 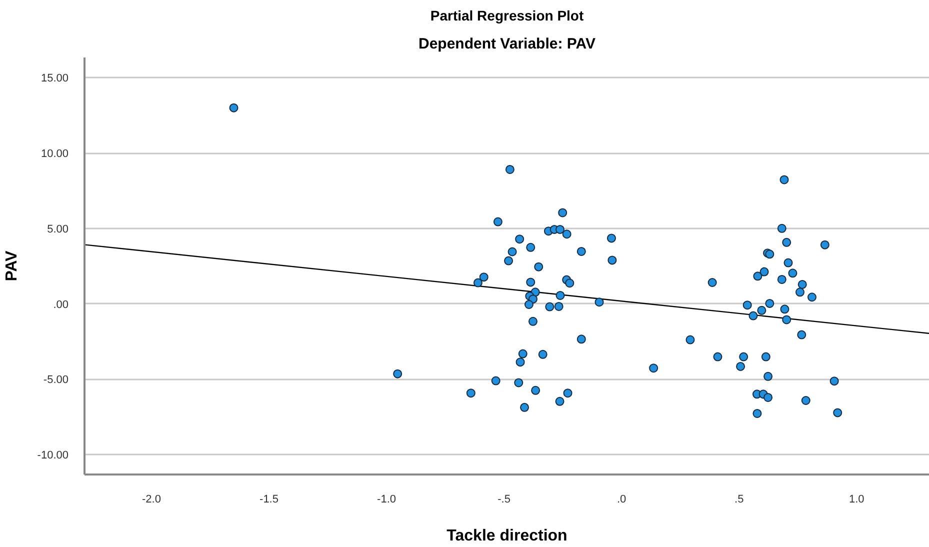 What do you see at coordinates (56, 380) in the screenshot?
I see `y-tick-label: -5.00` at bounding box center [56, 380].